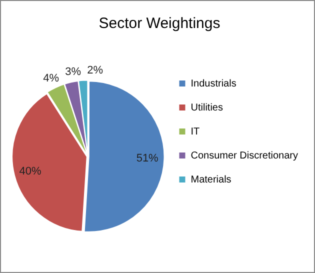  Describe the element at coordinates (195, 132) in the screenshot. I see `legend-label: IT` at that location.